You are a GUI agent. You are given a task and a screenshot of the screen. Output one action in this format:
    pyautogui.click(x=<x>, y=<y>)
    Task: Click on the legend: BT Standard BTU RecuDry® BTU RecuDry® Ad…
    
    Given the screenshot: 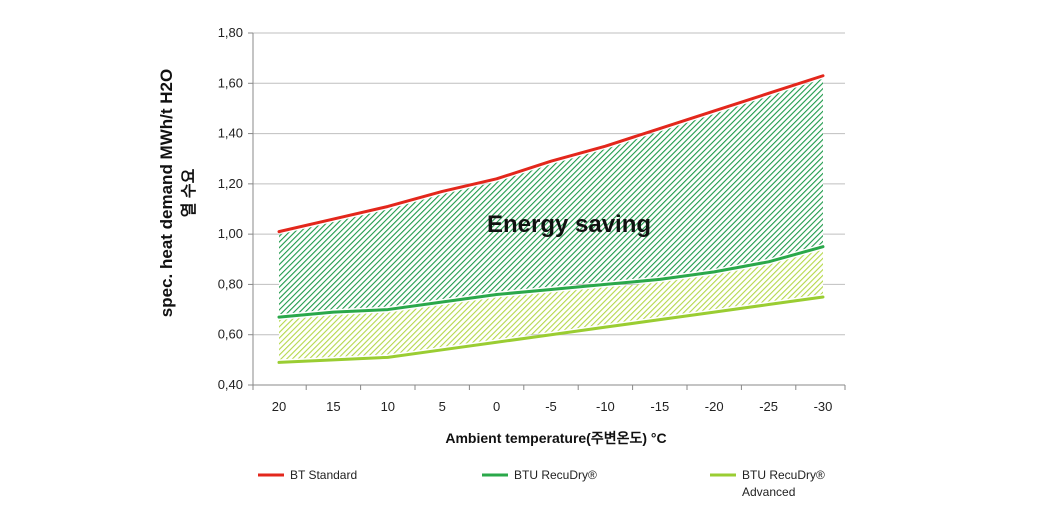 What is the action you would take?
    pyautogui.click(x=541, y=483)
    